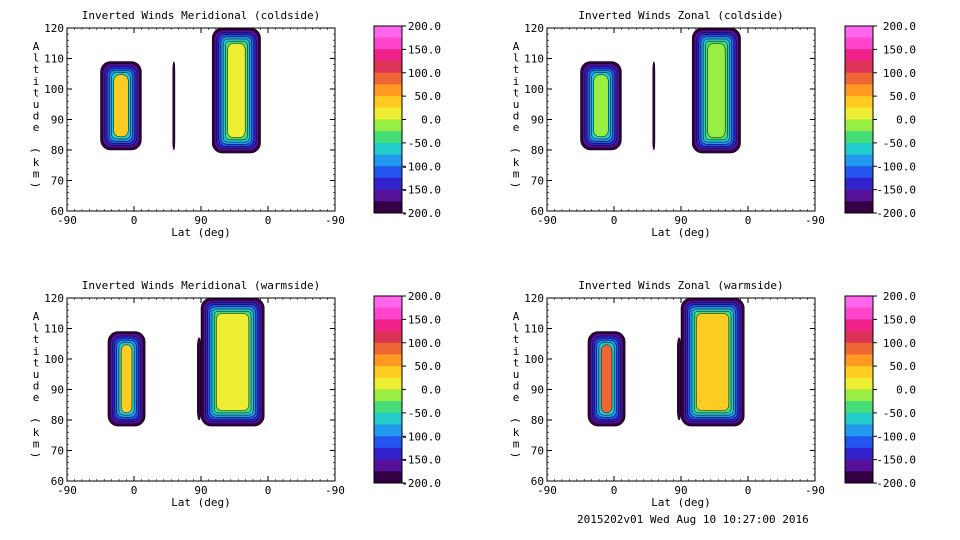 The image size is (960, 540). What do you see at coordinates (896, 460) in the screenshot?
I see `colorbar-label: -150.0` at bounding box center [896, 460].